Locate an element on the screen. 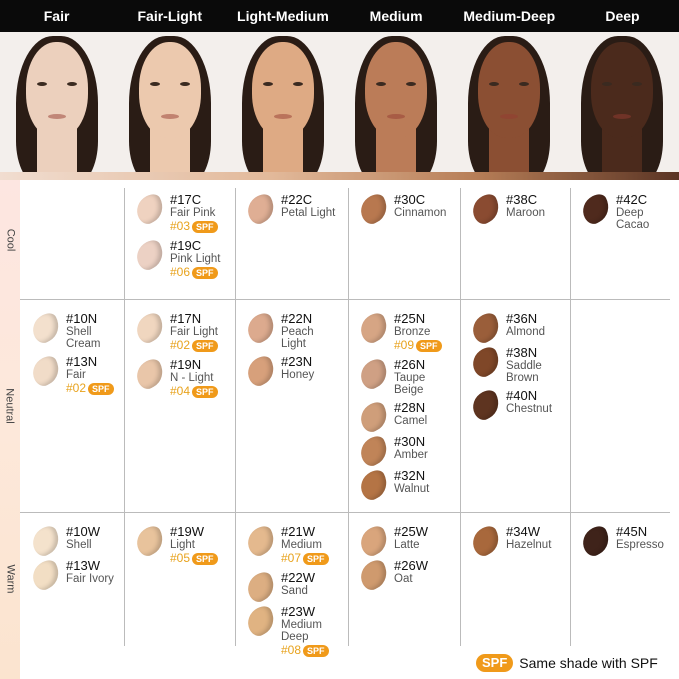 This screenshot has width=679, height=679. shade-name: Bronze is located at coordinates (412, 332).